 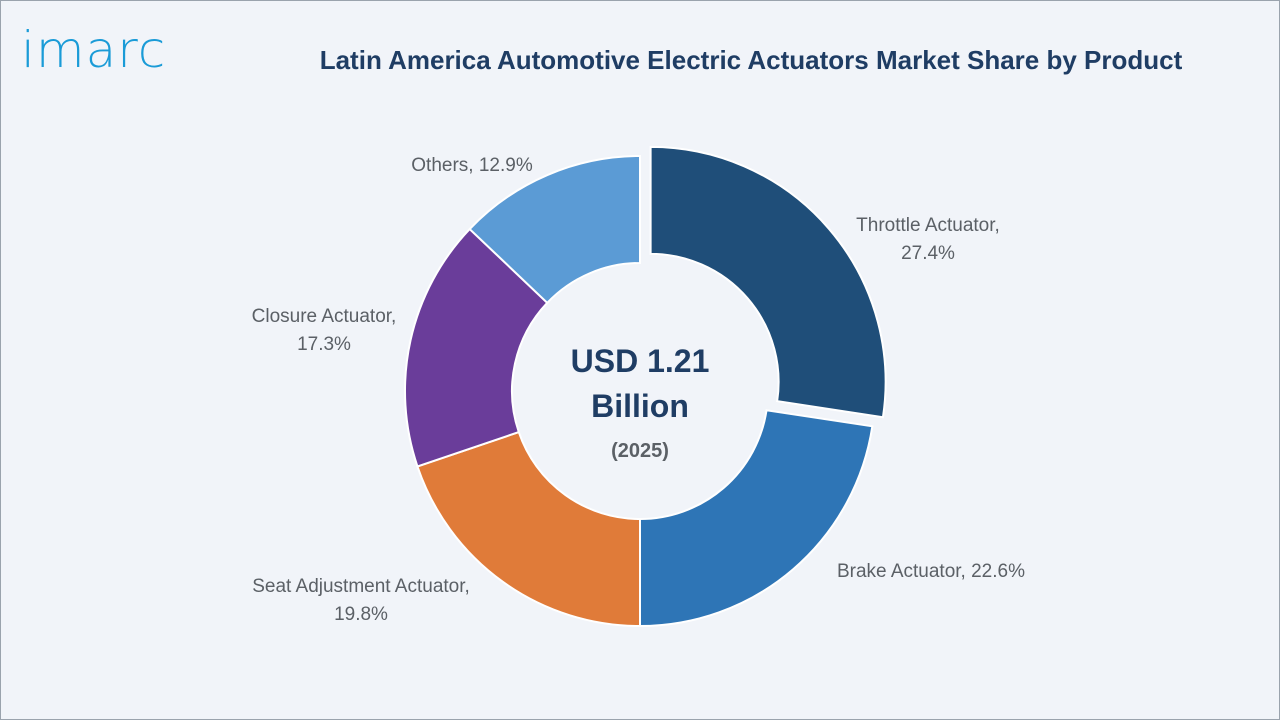 What do you see at coordinates (472, 165) in the screenshot?
I see `label-others: Others, 12.9%` at bounding box center [472, 165].